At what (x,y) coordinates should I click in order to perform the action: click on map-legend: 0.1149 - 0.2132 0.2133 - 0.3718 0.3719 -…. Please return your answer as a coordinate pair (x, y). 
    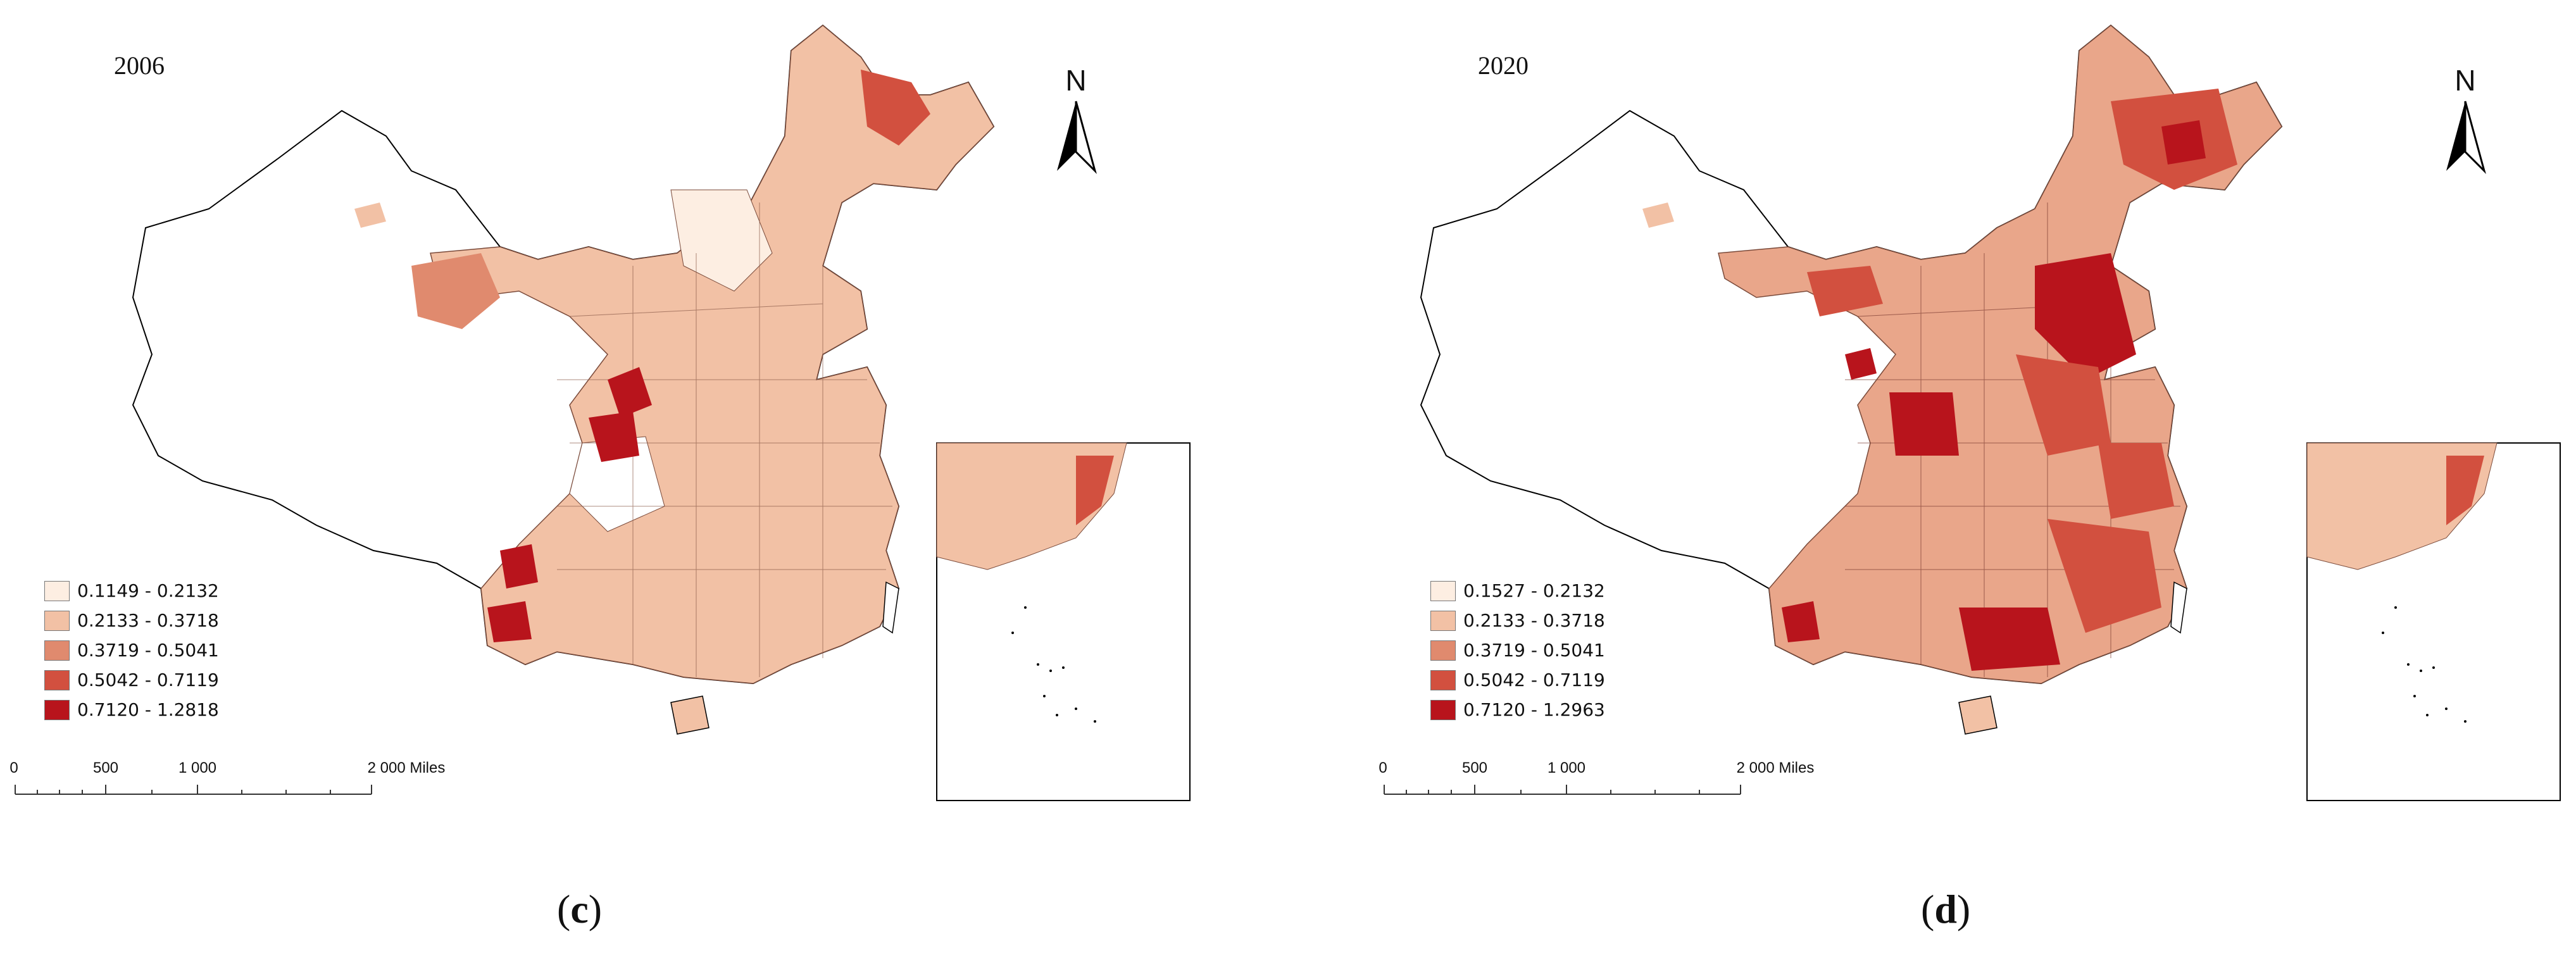
    Looking at the image, I should click on (177, 651).